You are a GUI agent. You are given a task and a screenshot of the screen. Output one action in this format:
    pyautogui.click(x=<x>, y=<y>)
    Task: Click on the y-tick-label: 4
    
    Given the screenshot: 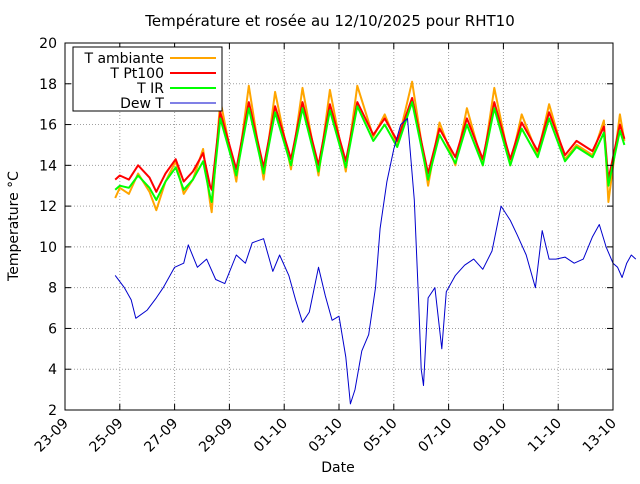 What is the action you would take?
    pyautogui.click(x=52, y=370)
    